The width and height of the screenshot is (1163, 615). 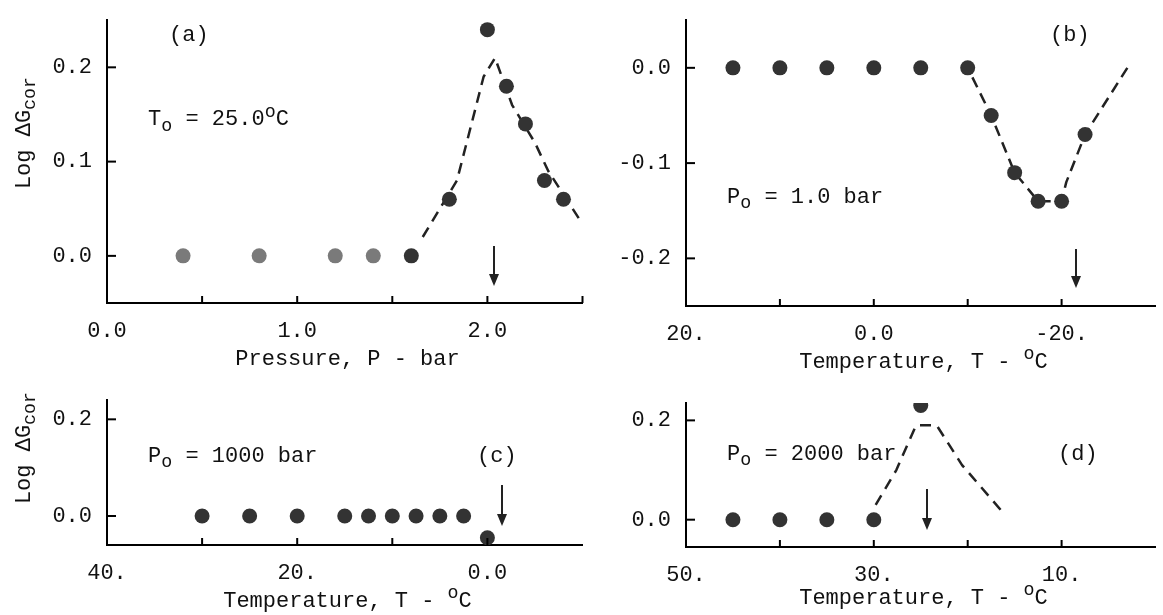 I want to click on annotation: T$_{o}$ = 25.0$^{o}$C, so click(x=218, y=119).